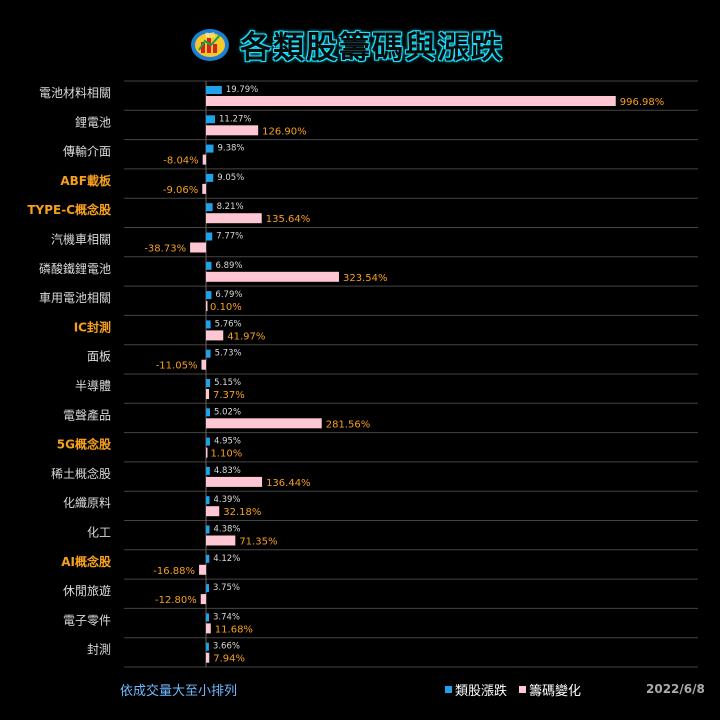  I want to click on chip-value-label: 41.97%, so click(246, 336).